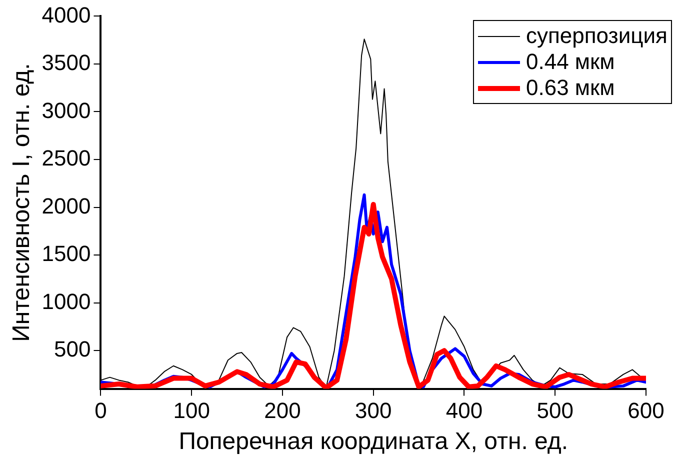  What do you see at coordinates (646, 411) in the screenshot?
I see `x-tick-label: 600` at bounding box center [646, 411].